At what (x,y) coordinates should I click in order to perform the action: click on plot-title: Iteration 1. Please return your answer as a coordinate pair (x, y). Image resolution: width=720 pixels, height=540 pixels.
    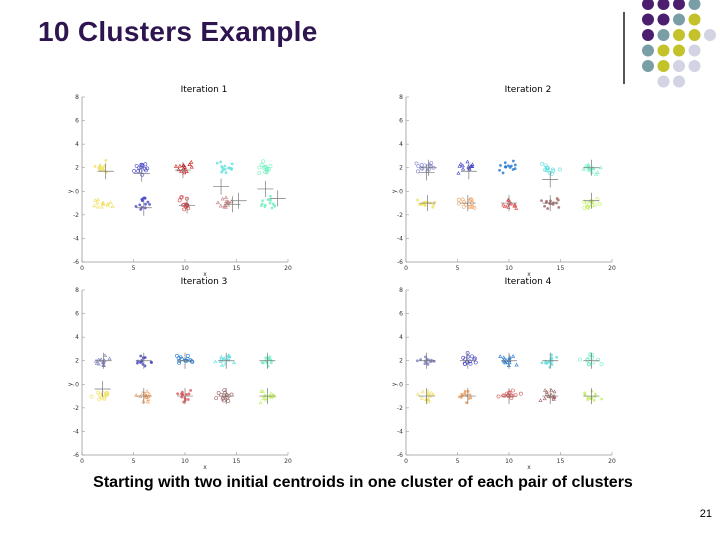
    Looking at the image, I should click on (204, 90).